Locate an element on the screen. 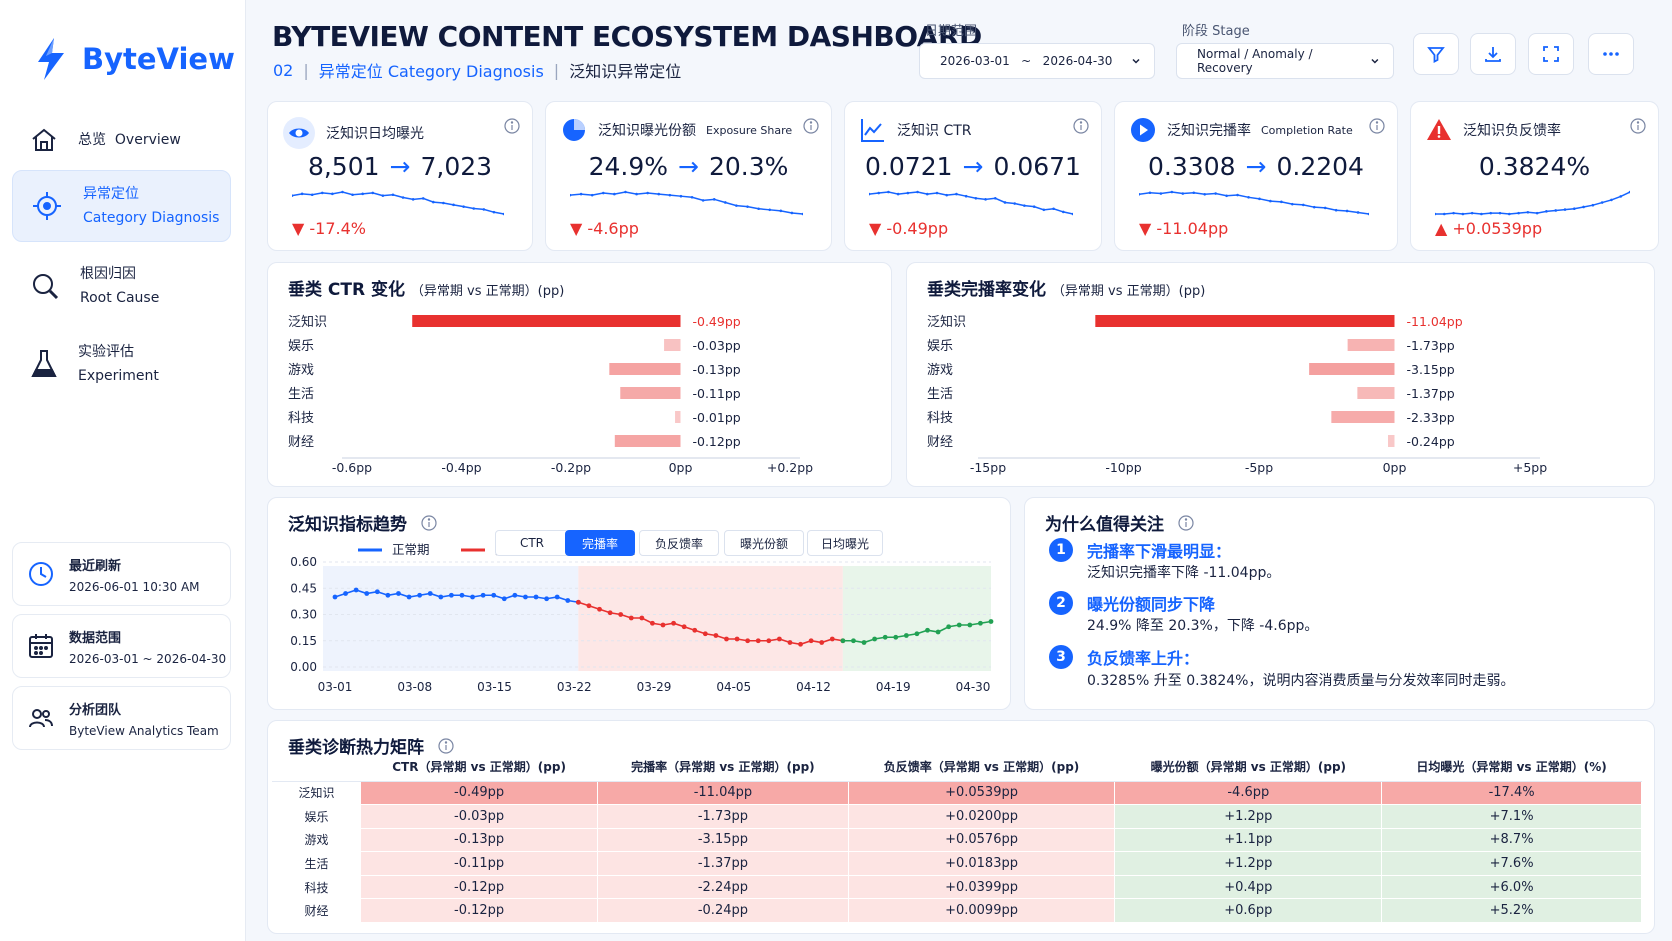  panel-title: 为什么值得关注 is located at coordinates (1104, 525).